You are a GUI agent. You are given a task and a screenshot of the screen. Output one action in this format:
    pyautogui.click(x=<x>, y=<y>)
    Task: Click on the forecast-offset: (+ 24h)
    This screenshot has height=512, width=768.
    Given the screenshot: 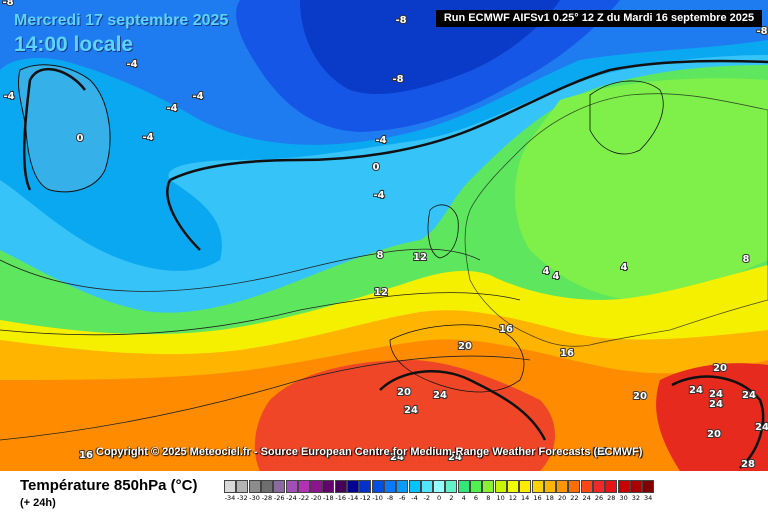 What is the action you would take?
    pyautogui.click(x=38, y=503)
    